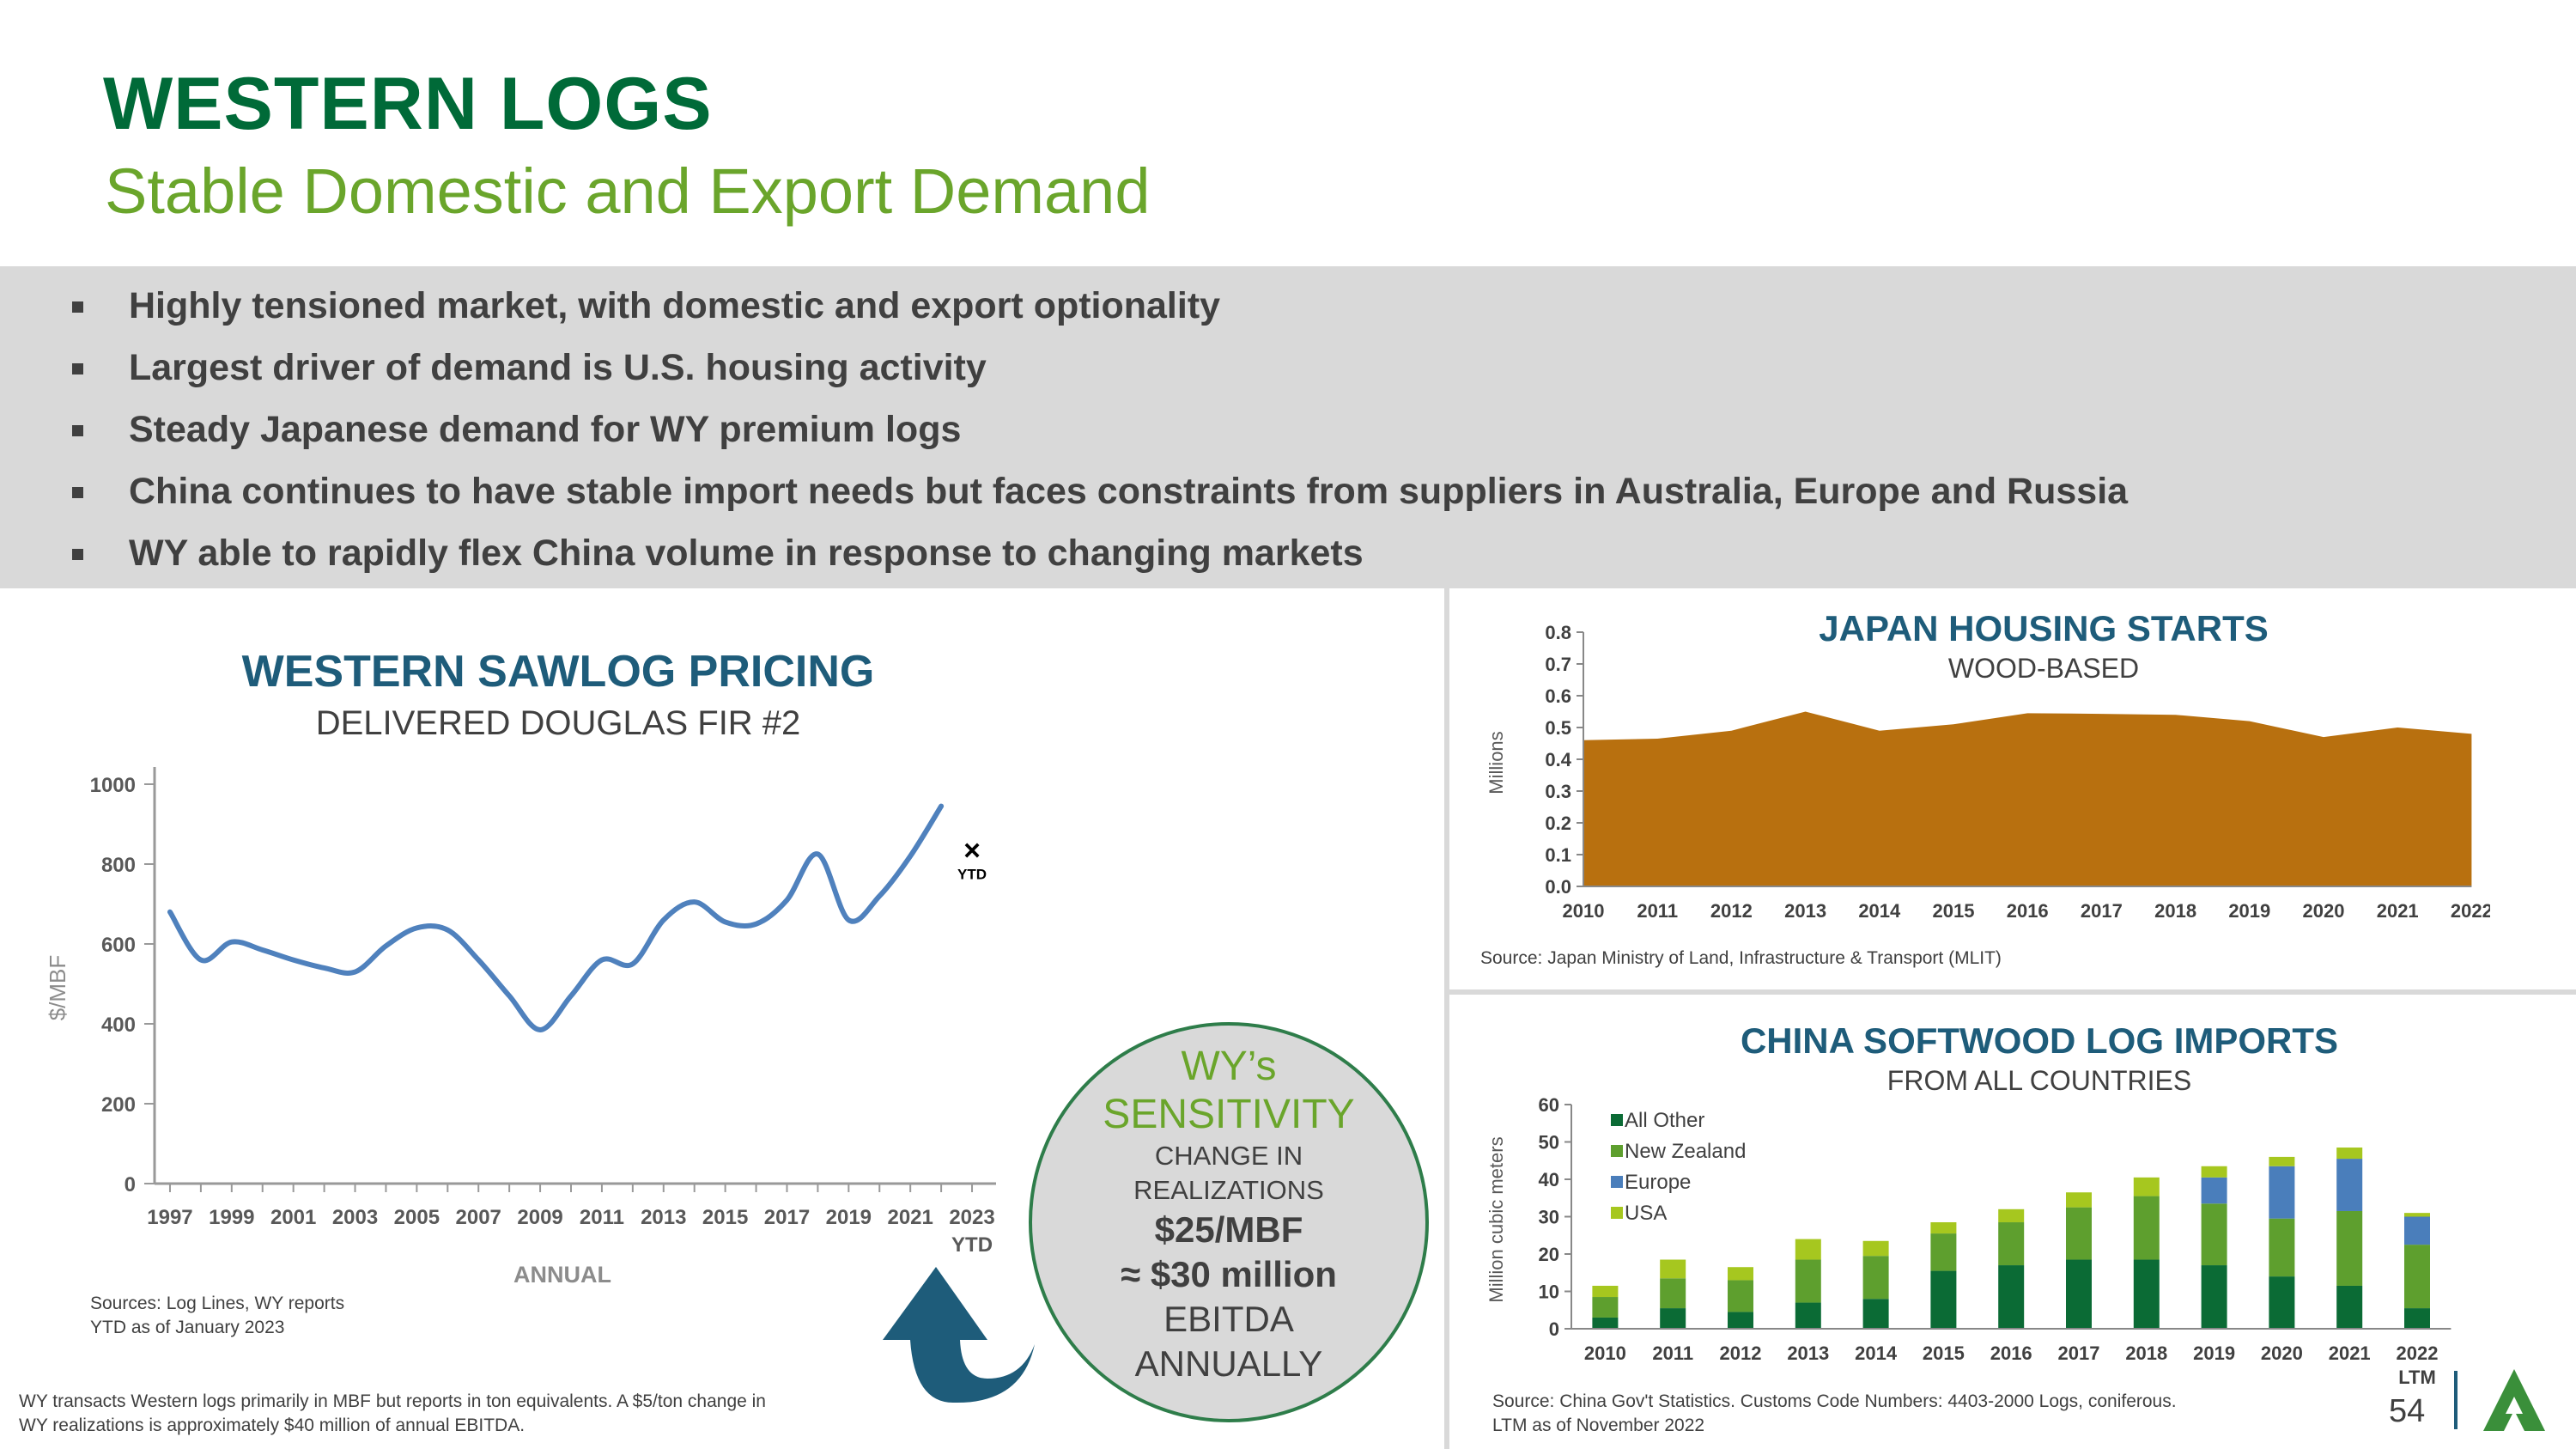  Describe the element at coordinates (58, 988) in the screenshot. I see `sawlog-y-axis-label: $/MBF` at that location.